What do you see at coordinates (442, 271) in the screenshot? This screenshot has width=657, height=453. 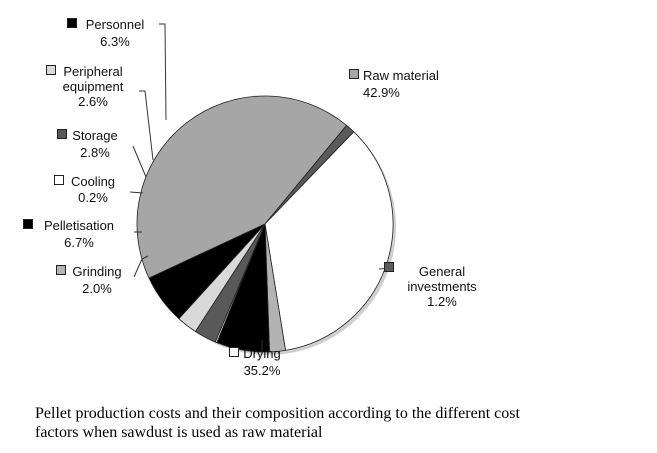 I see `slice-label-general-investments: General` at bounding box center [442, 271].